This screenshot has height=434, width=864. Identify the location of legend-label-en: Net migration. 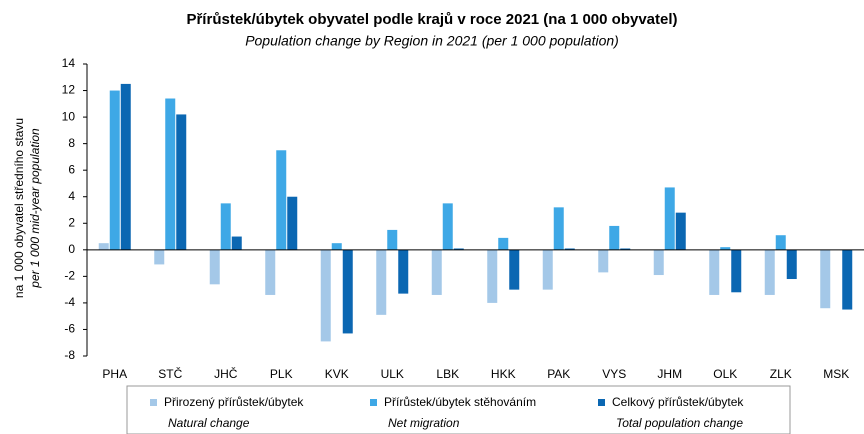
(424, 423).